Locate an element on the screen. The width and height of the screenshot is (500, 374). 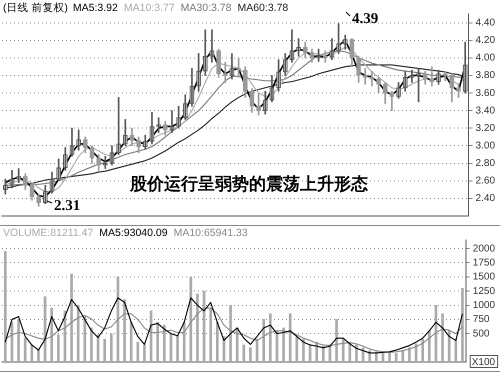
chart-title: (日线 前复权) is located at coordinates (35, 8).